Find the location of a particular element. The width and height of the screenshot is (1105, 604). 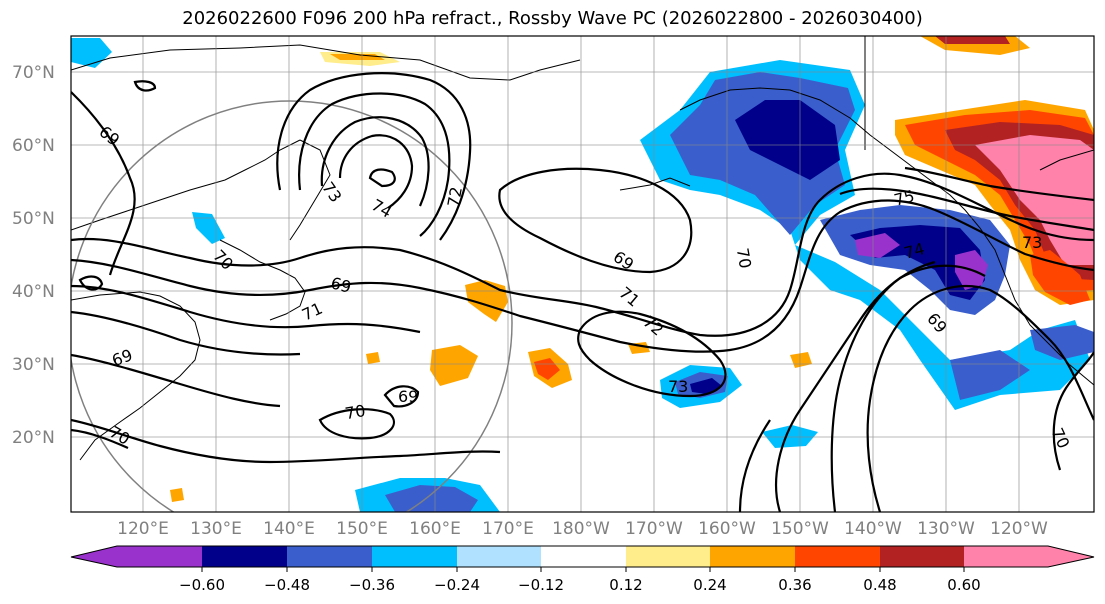

colorbar-ticks is located at coordinates (583, 569).